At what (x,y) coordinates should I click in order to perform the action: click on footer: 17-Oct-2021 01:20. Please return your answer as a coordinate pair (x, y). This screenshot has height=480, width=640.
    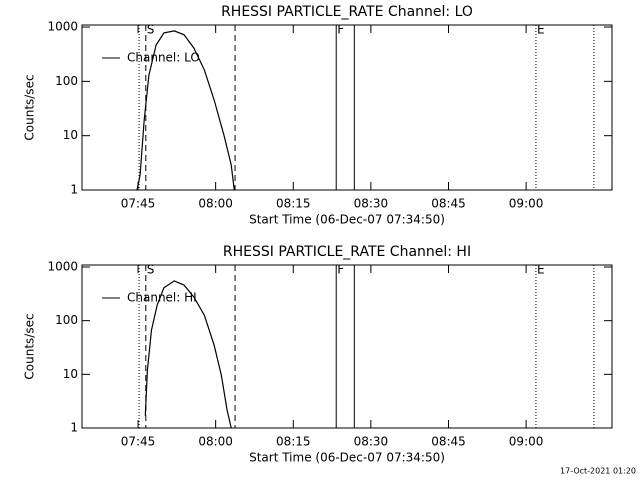
    Looking at the image, I should click on (598, 471).